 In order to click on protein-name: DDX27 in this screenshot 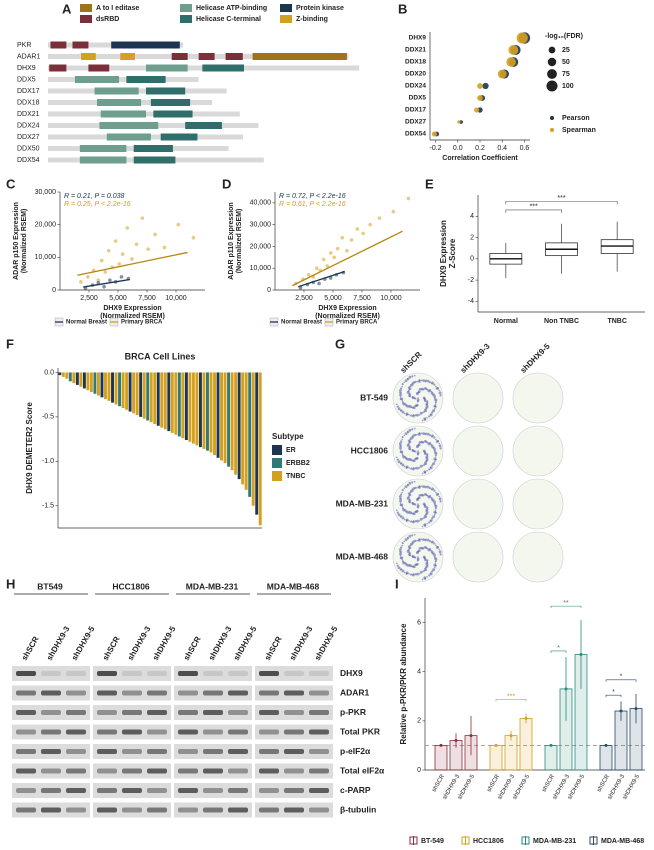, I will do `click(28, 137)`.